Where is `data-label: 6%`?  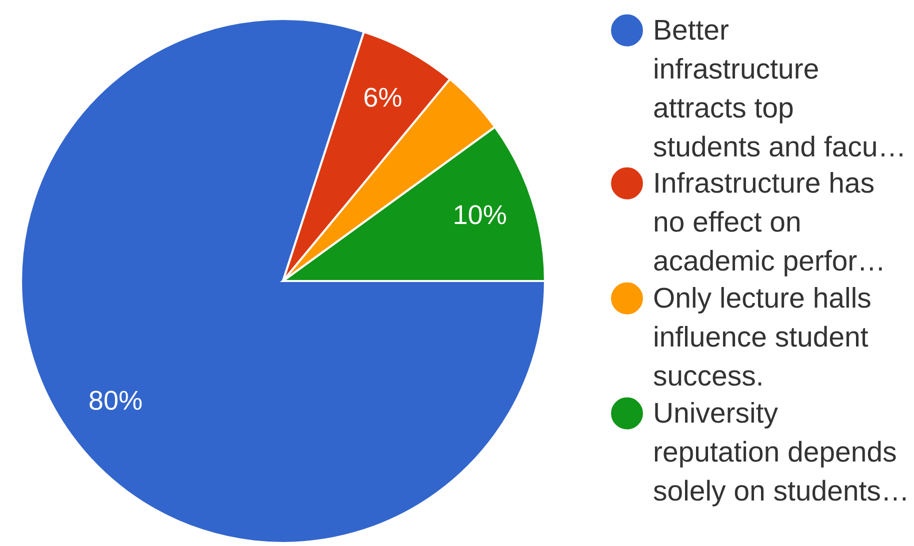
data-label: 6% is located at coordinates (383, 97).